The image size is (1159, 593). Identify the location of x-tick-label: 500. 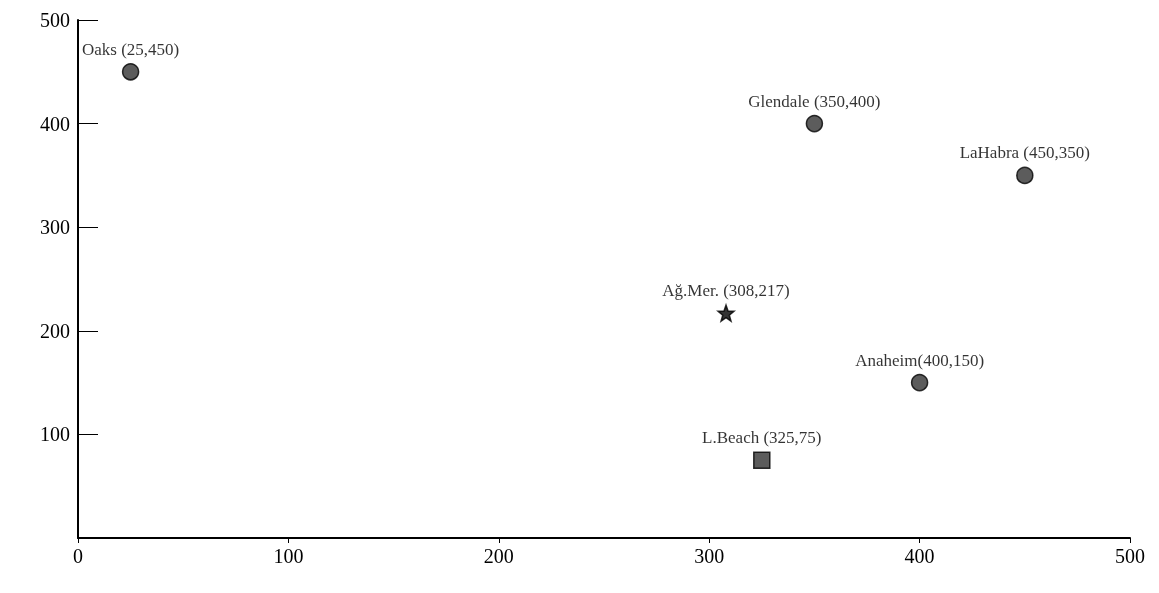
(1130, 556).